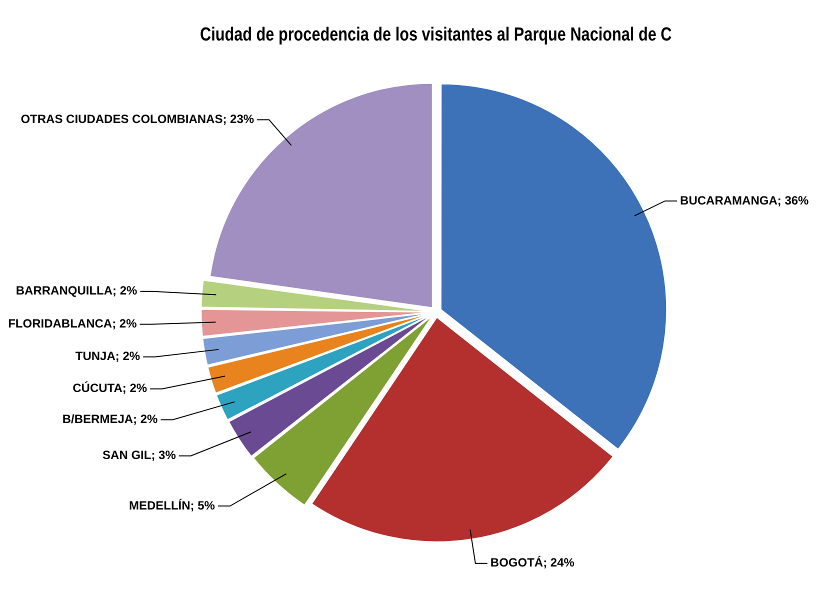  I want to click on slice-label: MEDELLÍN; 5%, so click(172, 505).